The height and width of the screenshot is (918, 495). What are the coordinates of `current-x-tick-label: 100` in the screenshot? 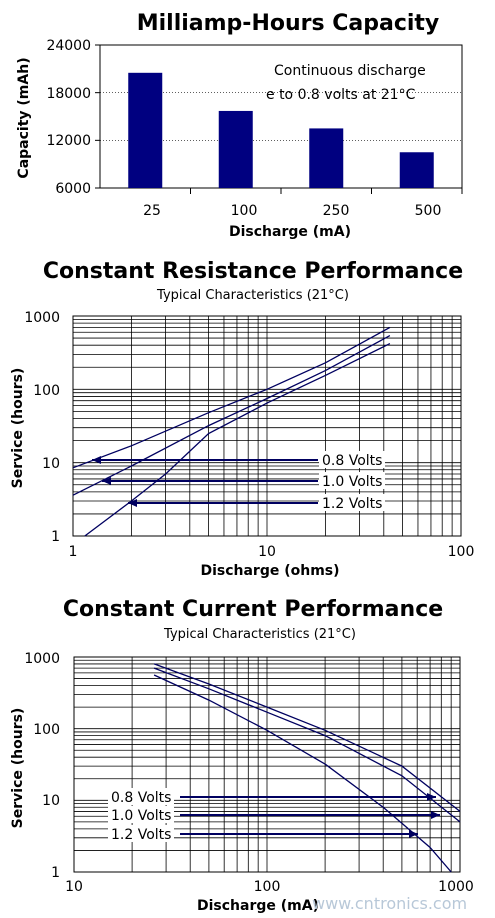 It's located at (267, 887).